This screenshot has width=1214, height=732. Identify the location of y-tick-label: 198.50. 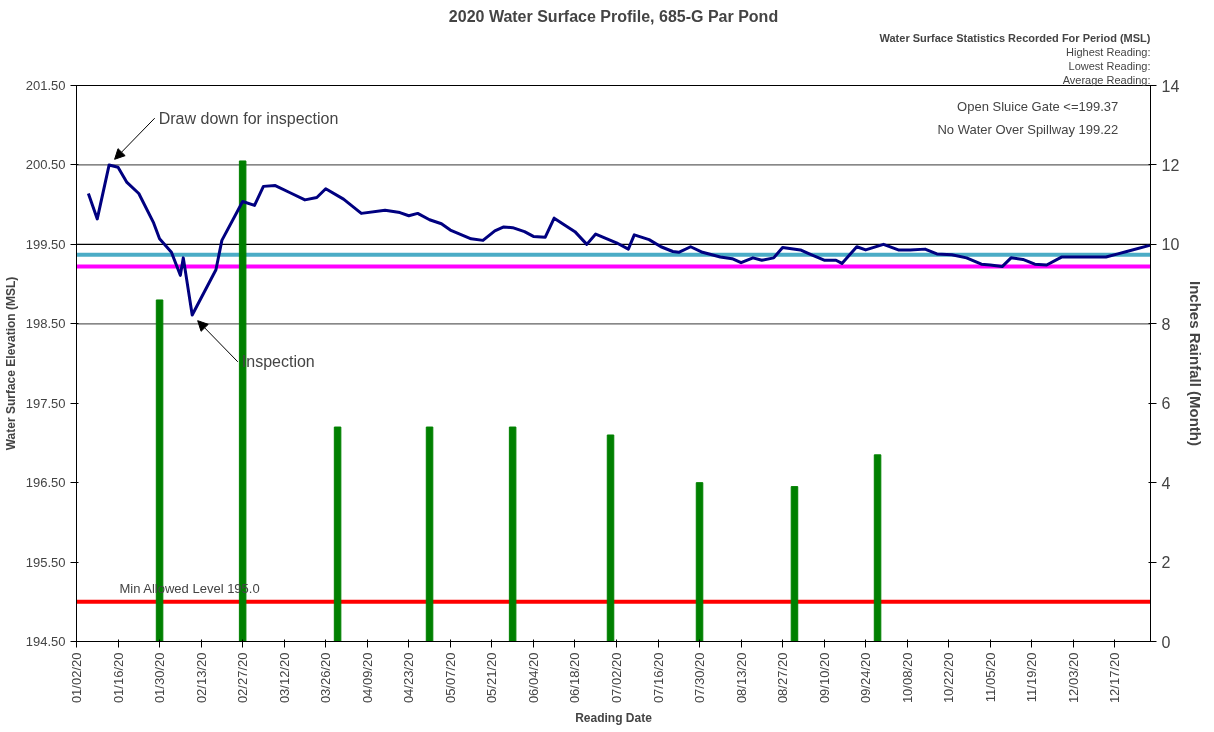
(45, 324).